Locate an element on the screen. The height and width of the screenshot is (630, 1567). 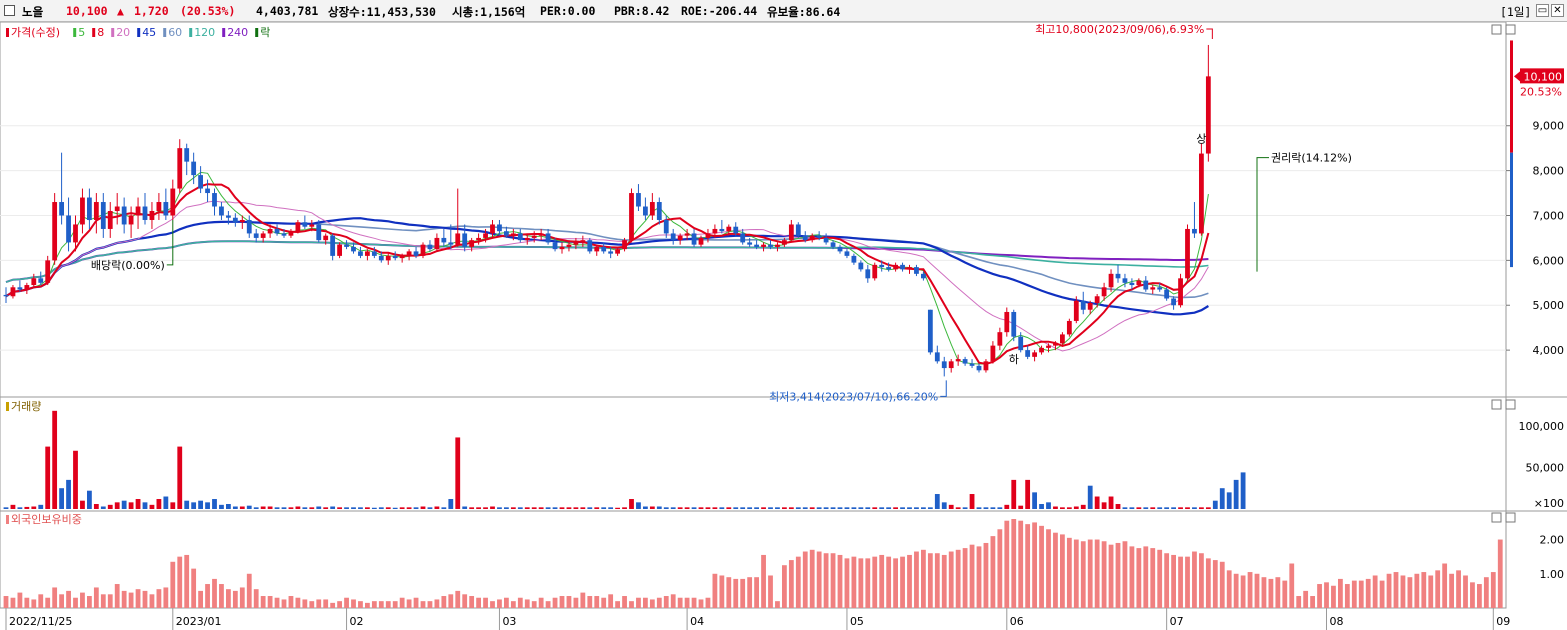
change-arrow-icon: ▲ is located at coordinates (120, 11).